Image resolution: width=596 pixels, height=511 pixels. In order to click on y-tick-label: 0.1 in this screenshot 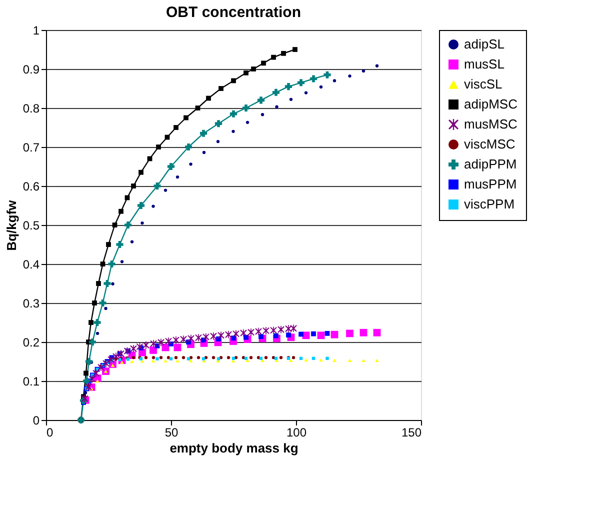, I will do `click(31, 381)`.